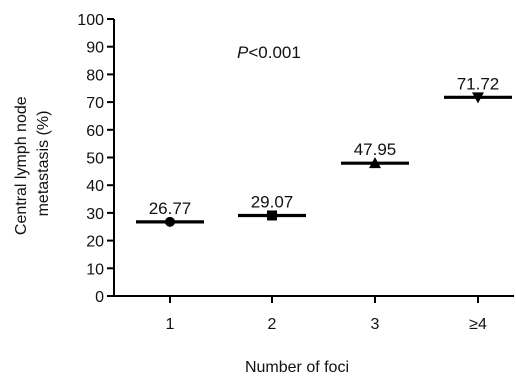 This screenshot has height=379, width=516. Describe the element at coordinates (21, 165) in the screenshot. I see `y-axis-label-line-1: Central lymph node` at that location.